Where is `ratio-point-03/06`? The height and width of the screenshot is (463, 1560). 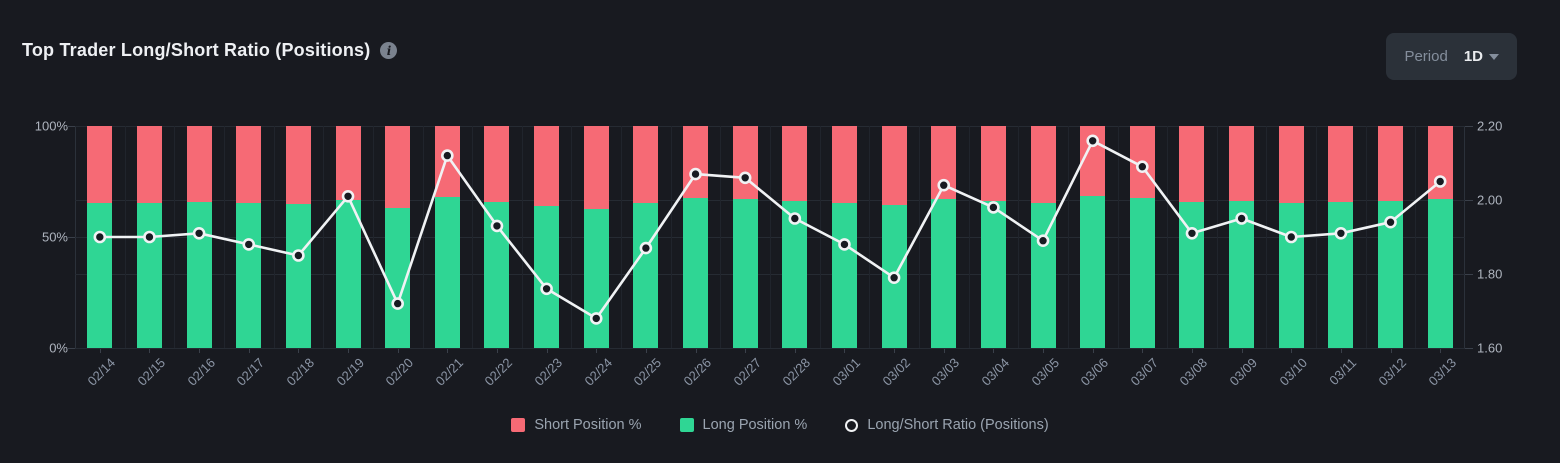 ratio-point-03/06 is located at coordinates (1092, 141).